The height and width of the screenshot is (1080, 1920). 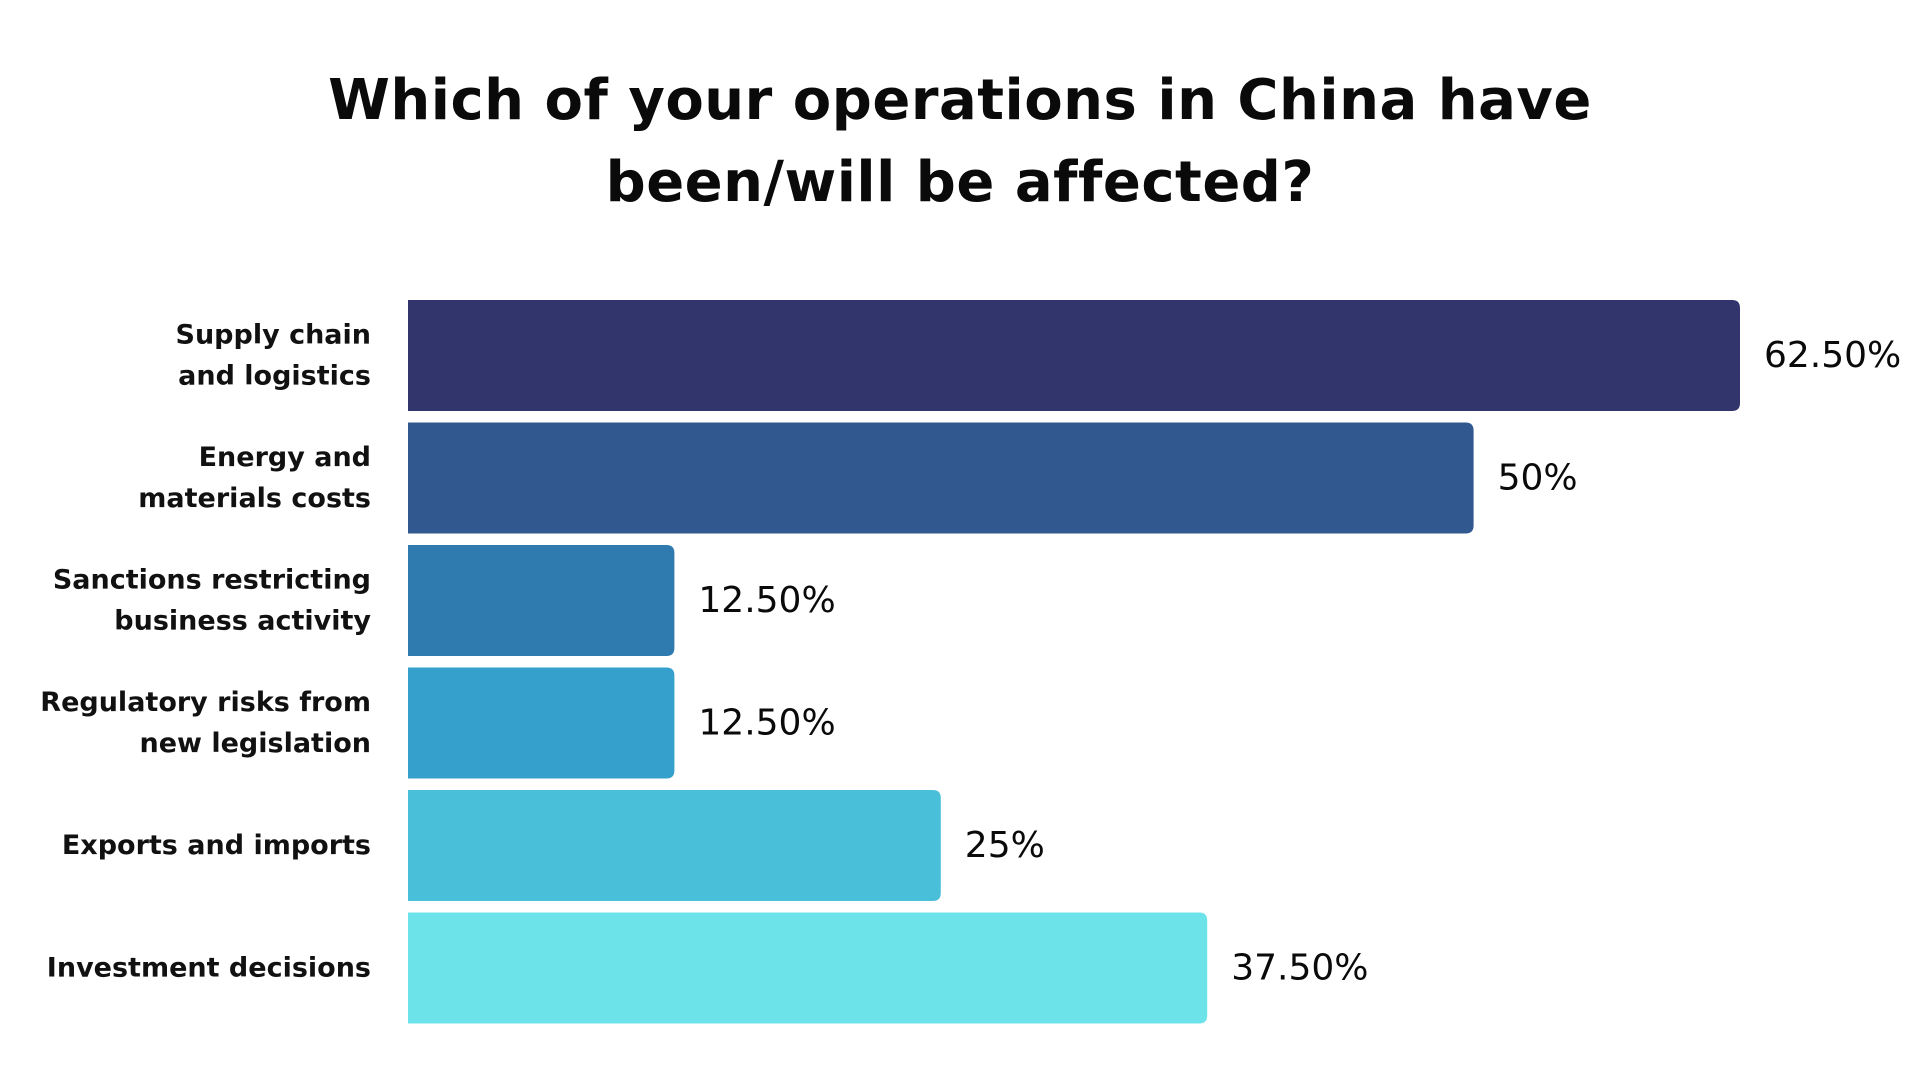 I want to click on category-label-5-line-0: Investment decisions, so click(x=209, y=968).